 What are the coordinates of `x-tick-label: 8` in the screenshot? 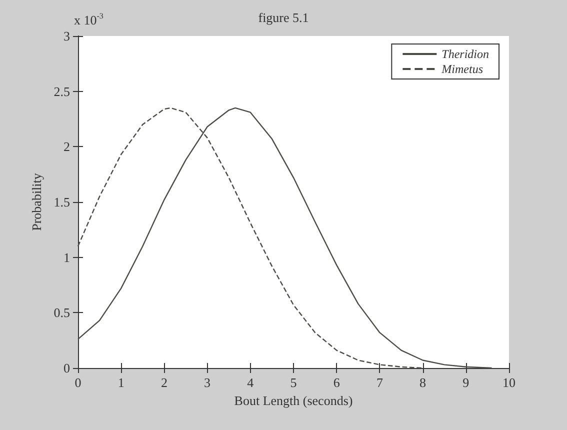 It's located at (423, 382).